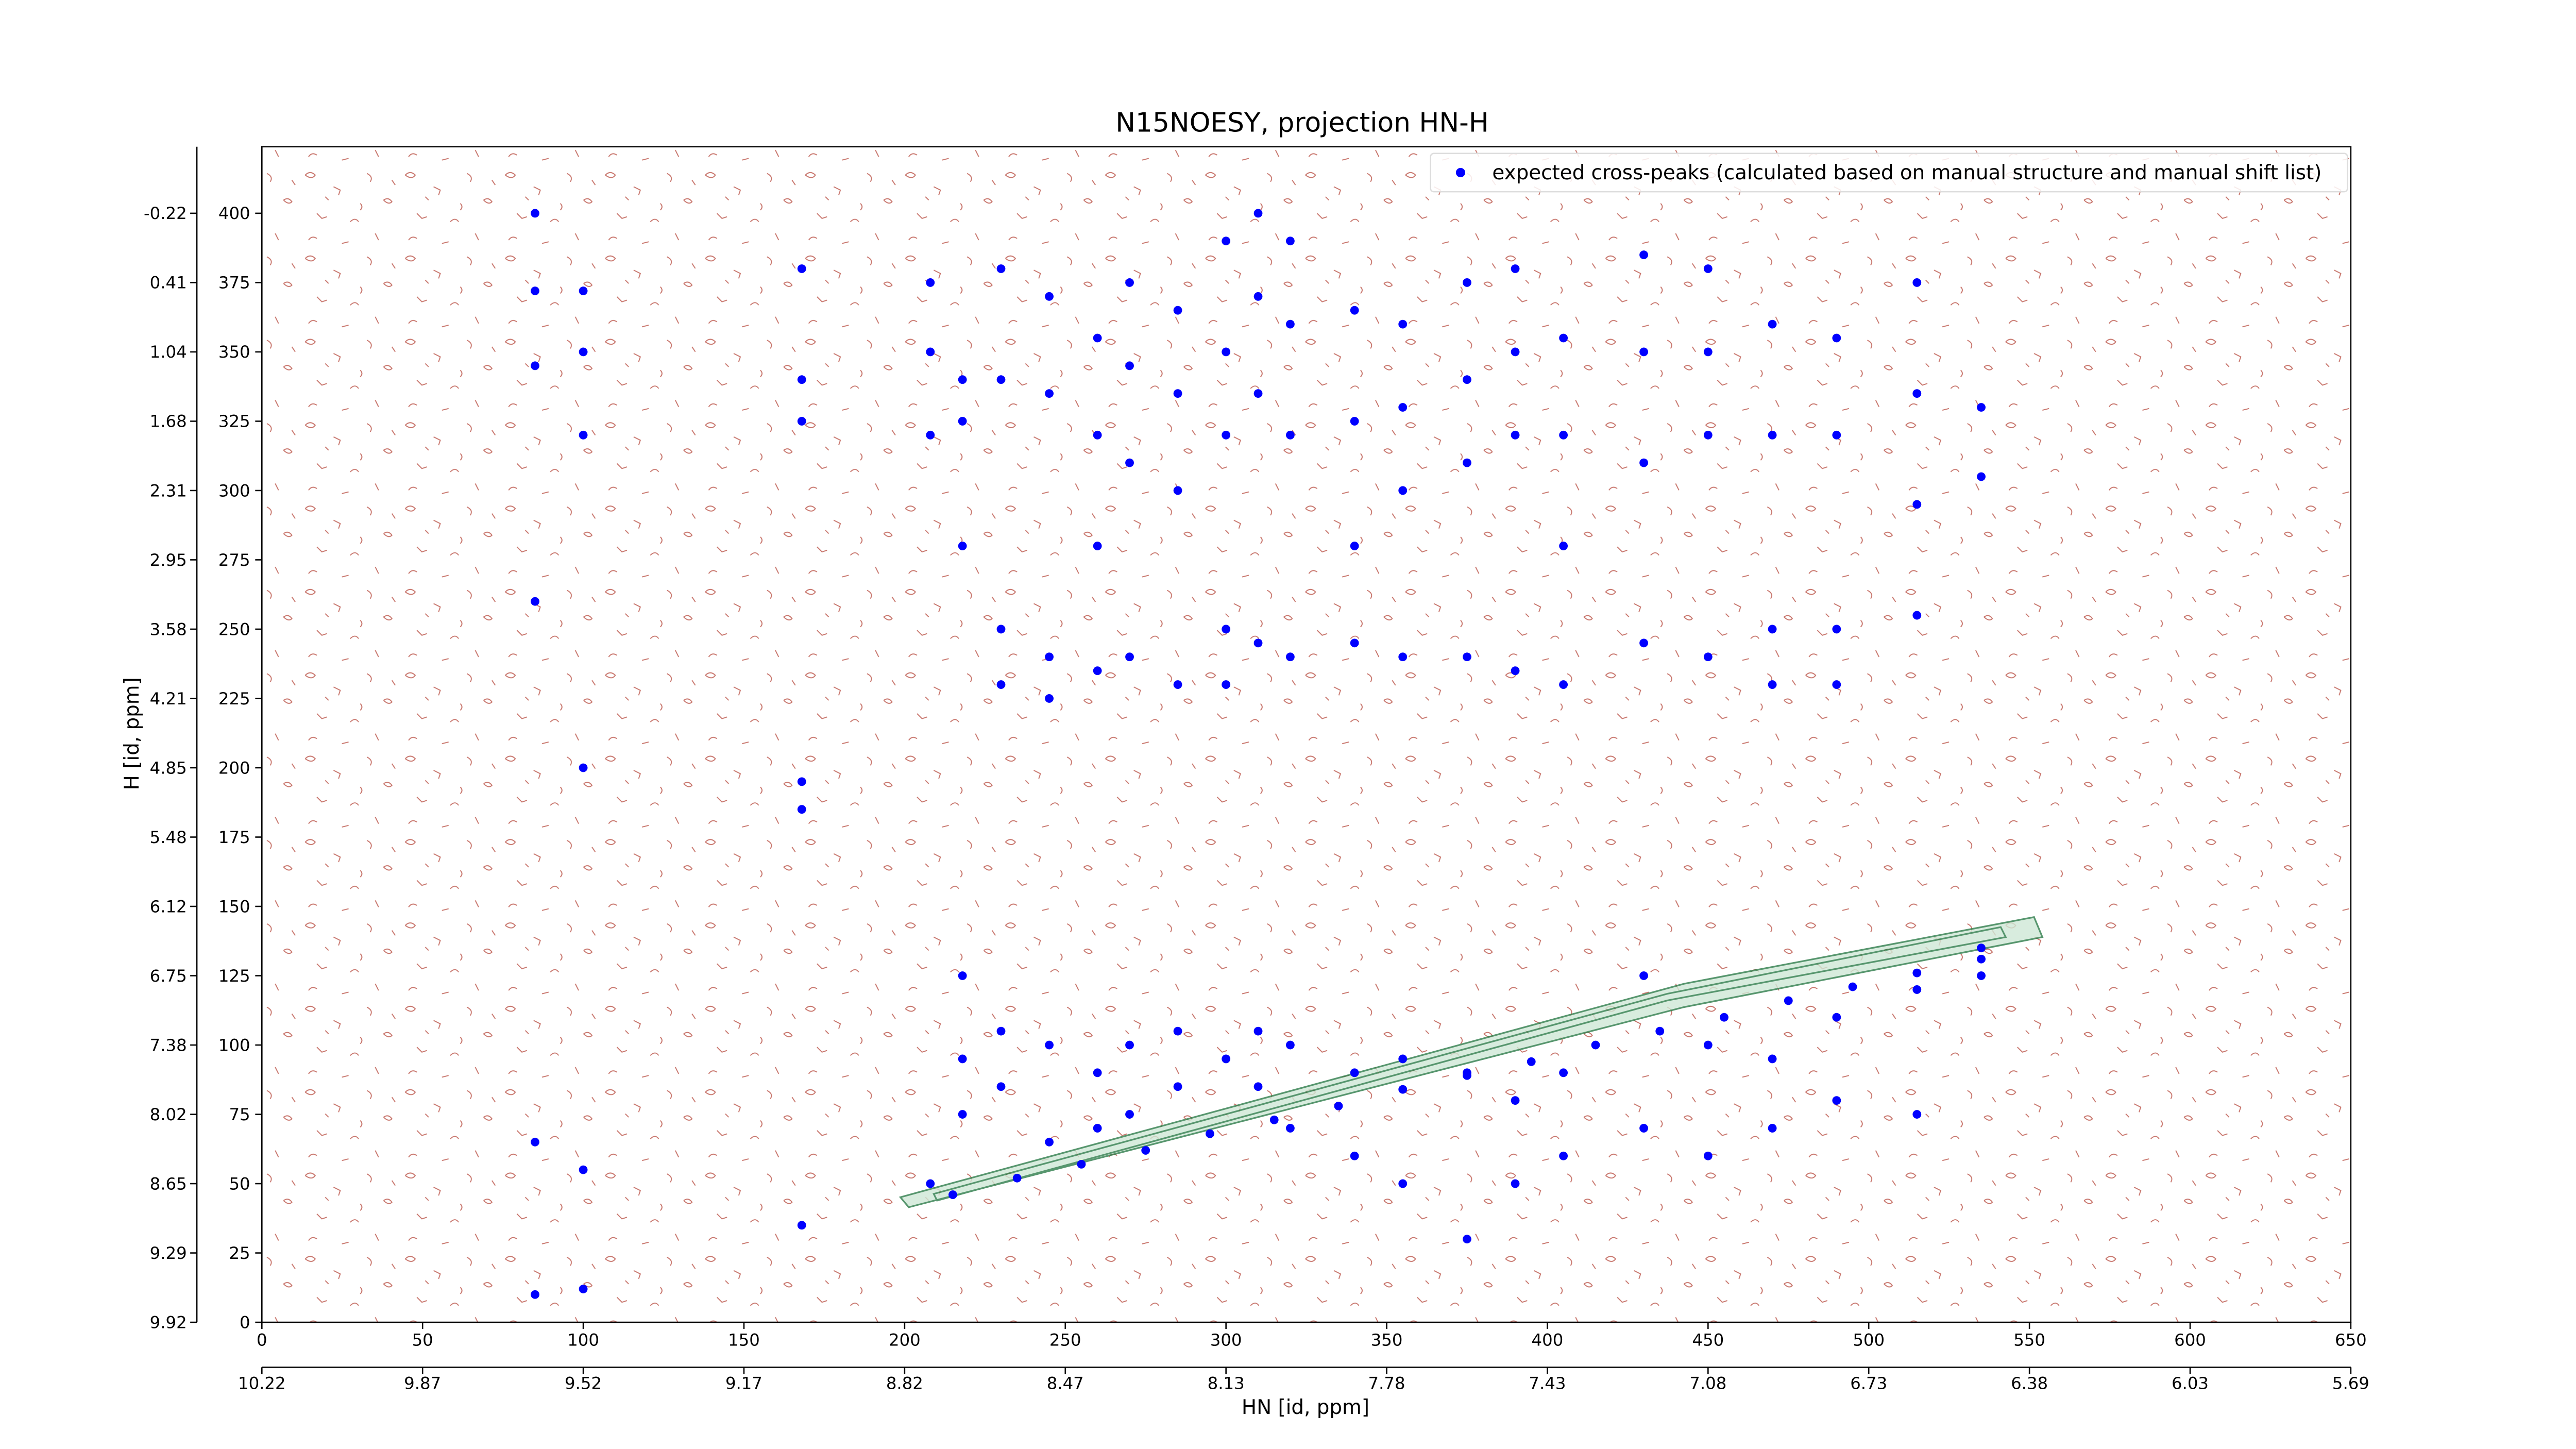  What do you see at coordinates (1548, 1340) in the screenshot?
I see `x-tick-label: 400` at bounding box center [1548, 1340].